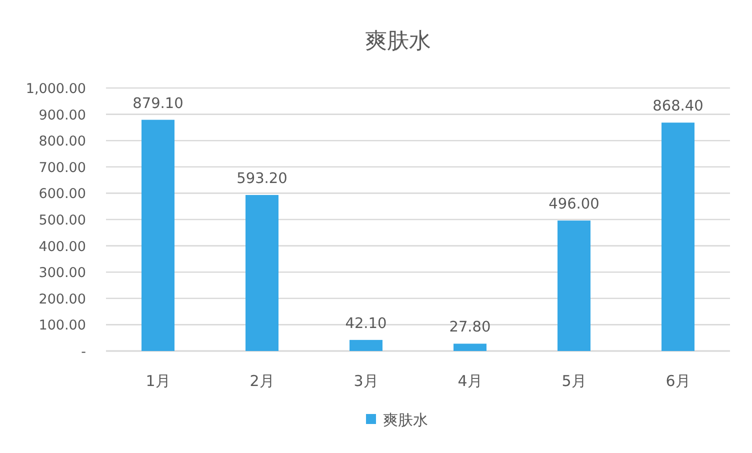 Image resolution: width=752 pixels, height=453 pixels. What do you see at coordinates (62, 142) in the screenshot?
I see `y-tick-label: 800.00` at bounding box center [62, 142].